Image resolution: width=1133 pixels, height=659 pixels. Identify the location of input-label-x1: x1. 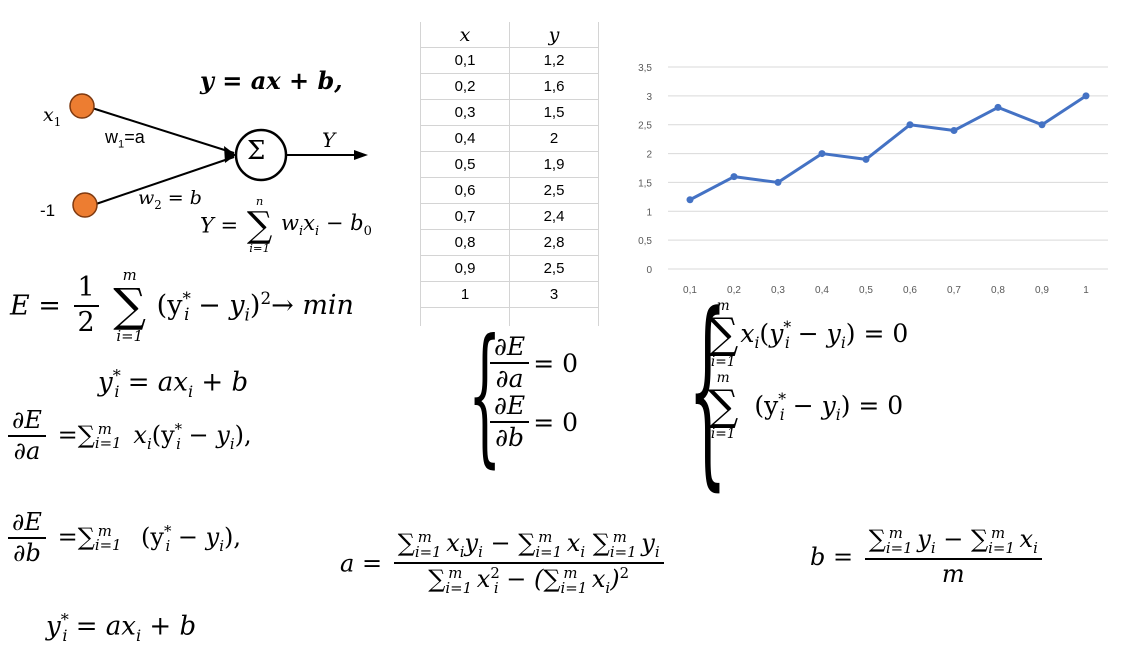
(52, 116).